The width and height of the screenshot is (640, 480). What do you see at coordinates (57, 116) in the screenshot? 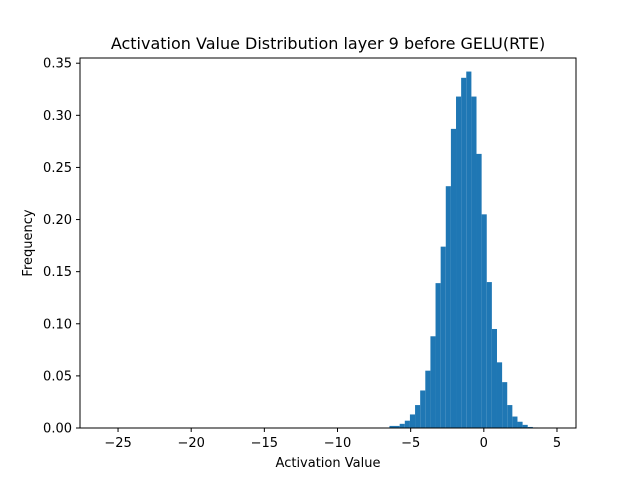
I see `y-tick-label: 0.30` at bounding box center [57, 116].